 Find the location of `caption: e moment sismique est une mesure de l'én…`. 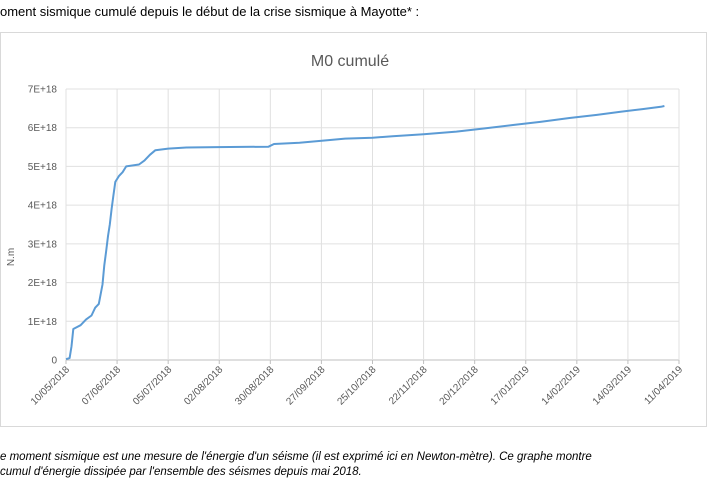

caption: e moment sismique est une mesure de l'én… is located at coordinates (356, 465).